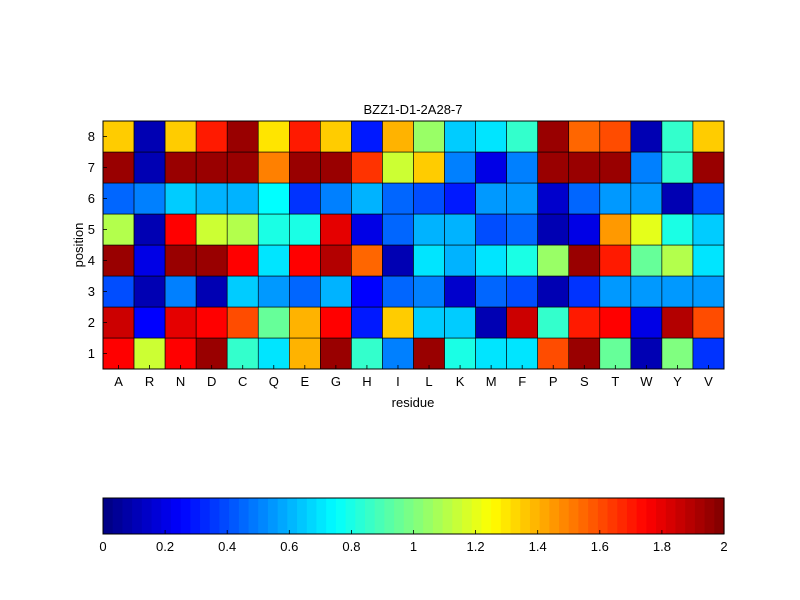 The width and height of the screenshot is (800, 600). What do you see at coordinates (723, 546) in the screenshot?
I see `colorbar-tick-label: 2` at bounding box center [723, 546].